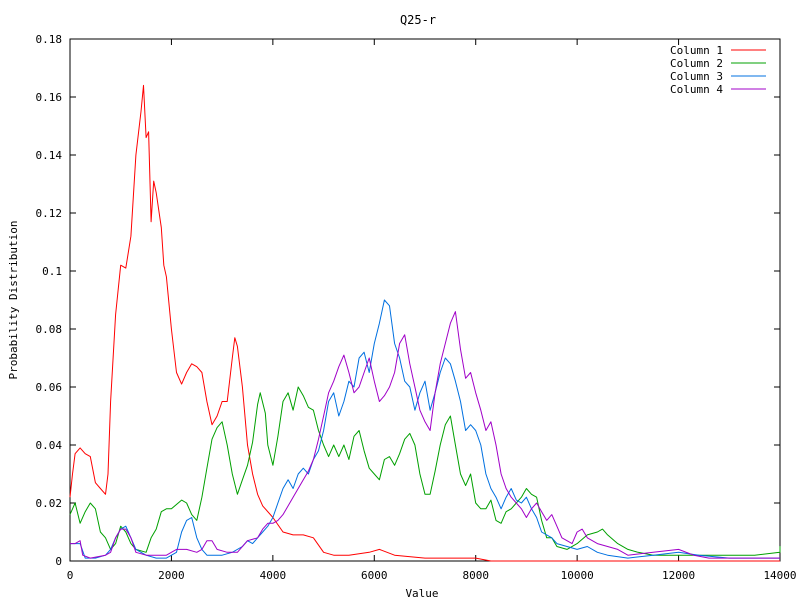 Image resolution: width=800 pixels, height=600 pixels. I want to click on y-axis-label: Probability Distribution, so click(13, 300).